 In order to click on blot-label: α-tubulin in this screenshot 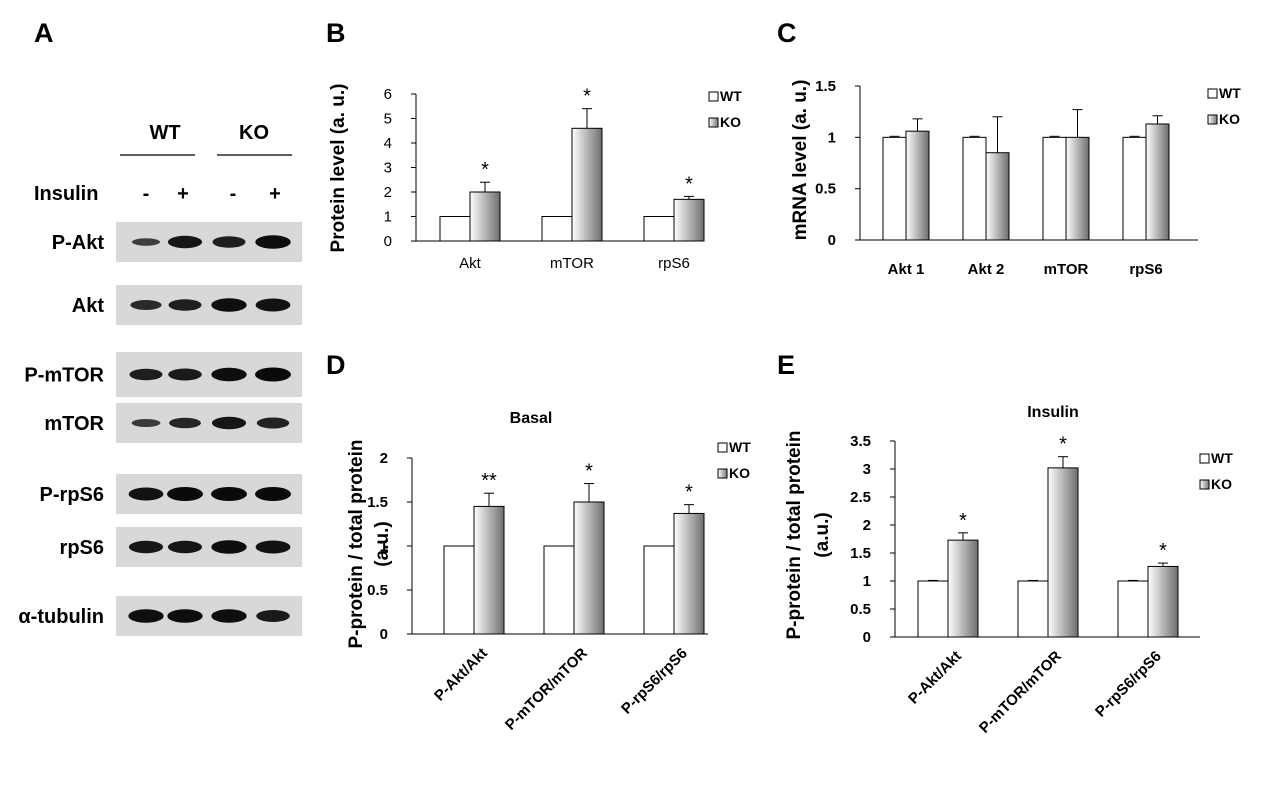, I will do `click(61, 617)`.